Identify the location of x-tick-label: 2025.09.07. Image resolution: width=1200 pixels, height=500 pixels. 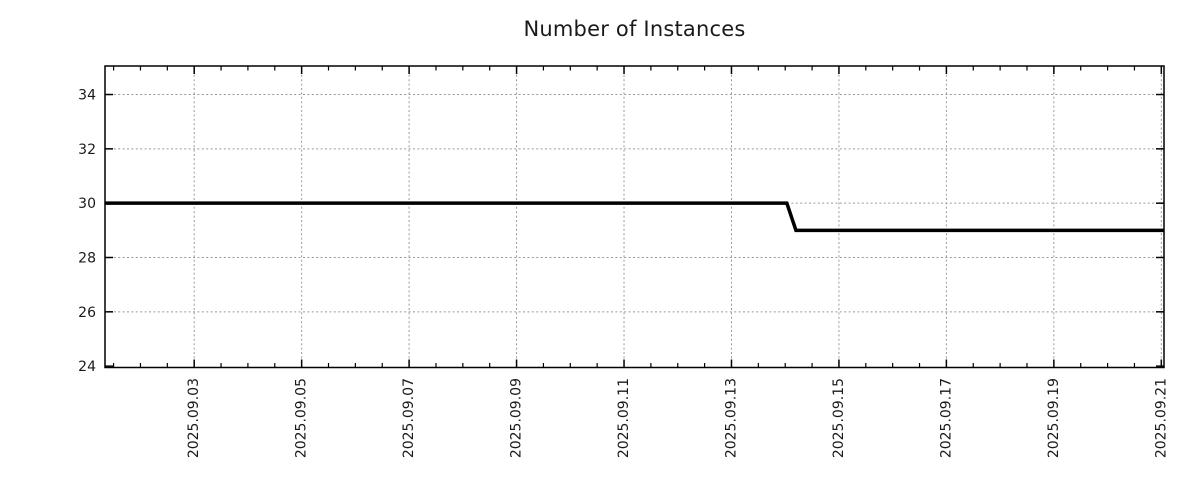
(409, 418).